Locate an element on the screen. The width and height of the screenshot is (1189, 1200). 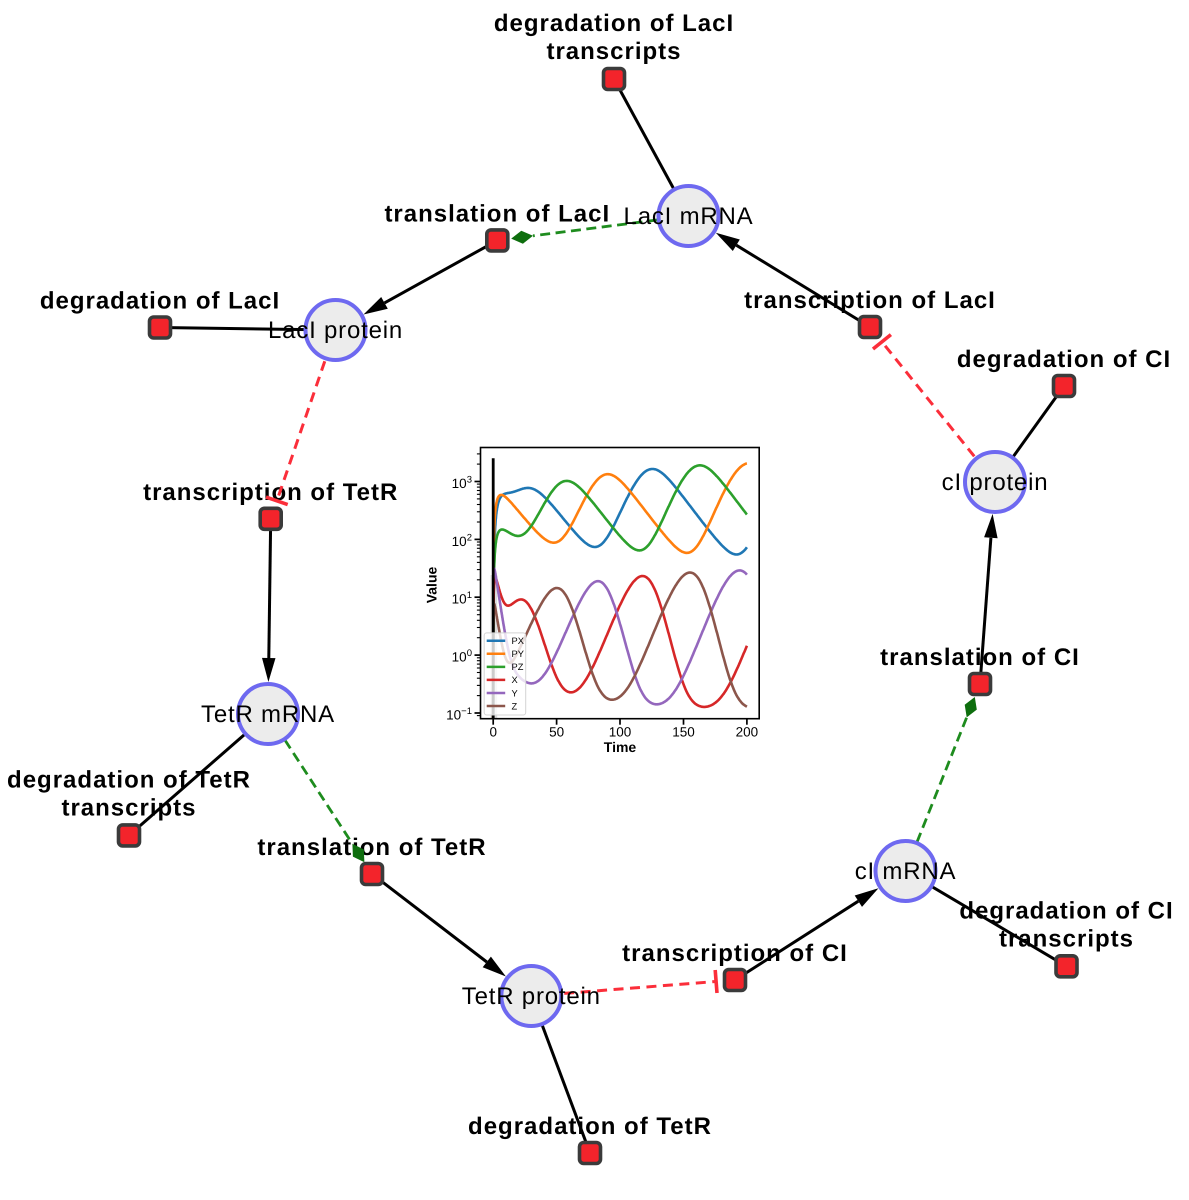
svg-text: Z is located at coordinates (515, 706).